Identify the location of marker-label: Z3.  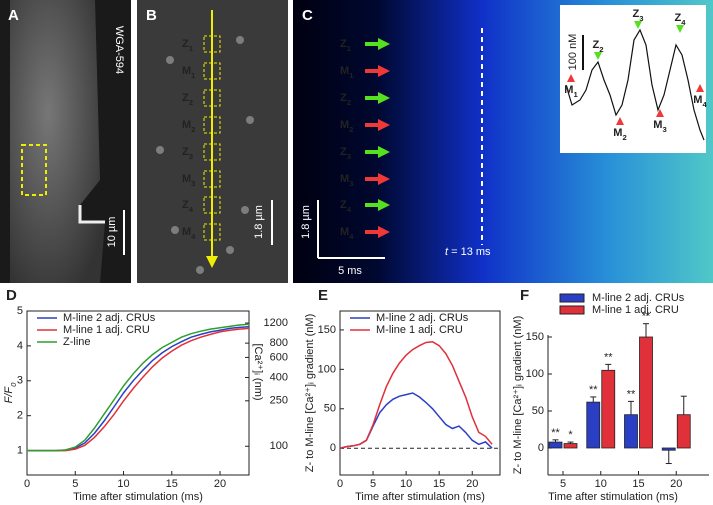
(187, 153).